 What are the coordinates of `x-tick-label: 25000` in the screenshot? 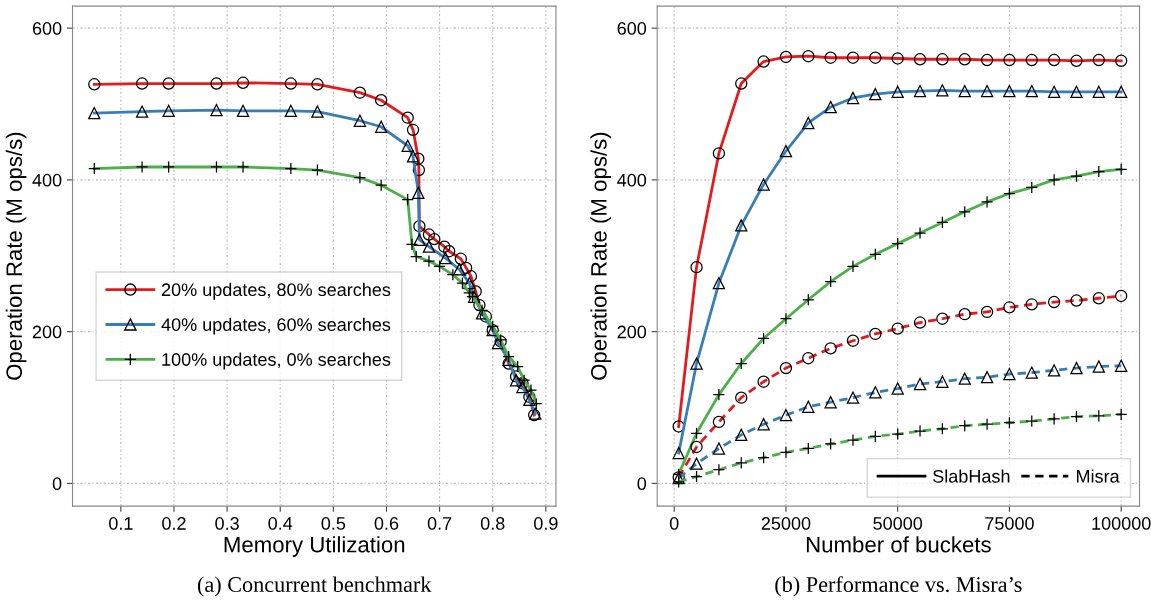 It's located at (786, 523).